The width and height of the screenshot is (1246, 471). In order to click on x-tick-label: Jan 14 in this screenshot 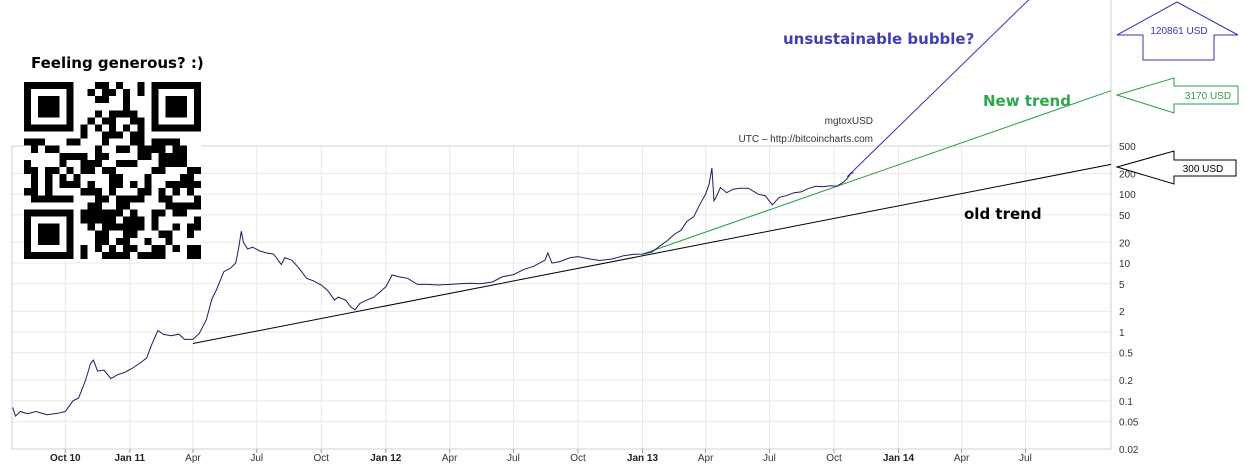, I will do `click(899, 458)`.